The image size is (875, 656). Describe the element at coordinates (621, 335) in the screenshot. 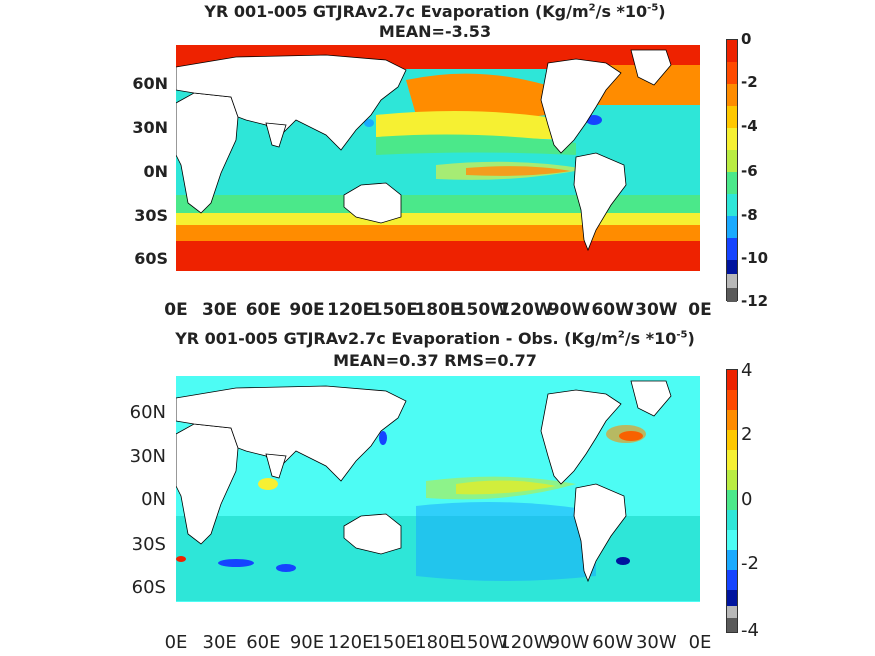

I see `panel2-title-exponent: 2` at that location.